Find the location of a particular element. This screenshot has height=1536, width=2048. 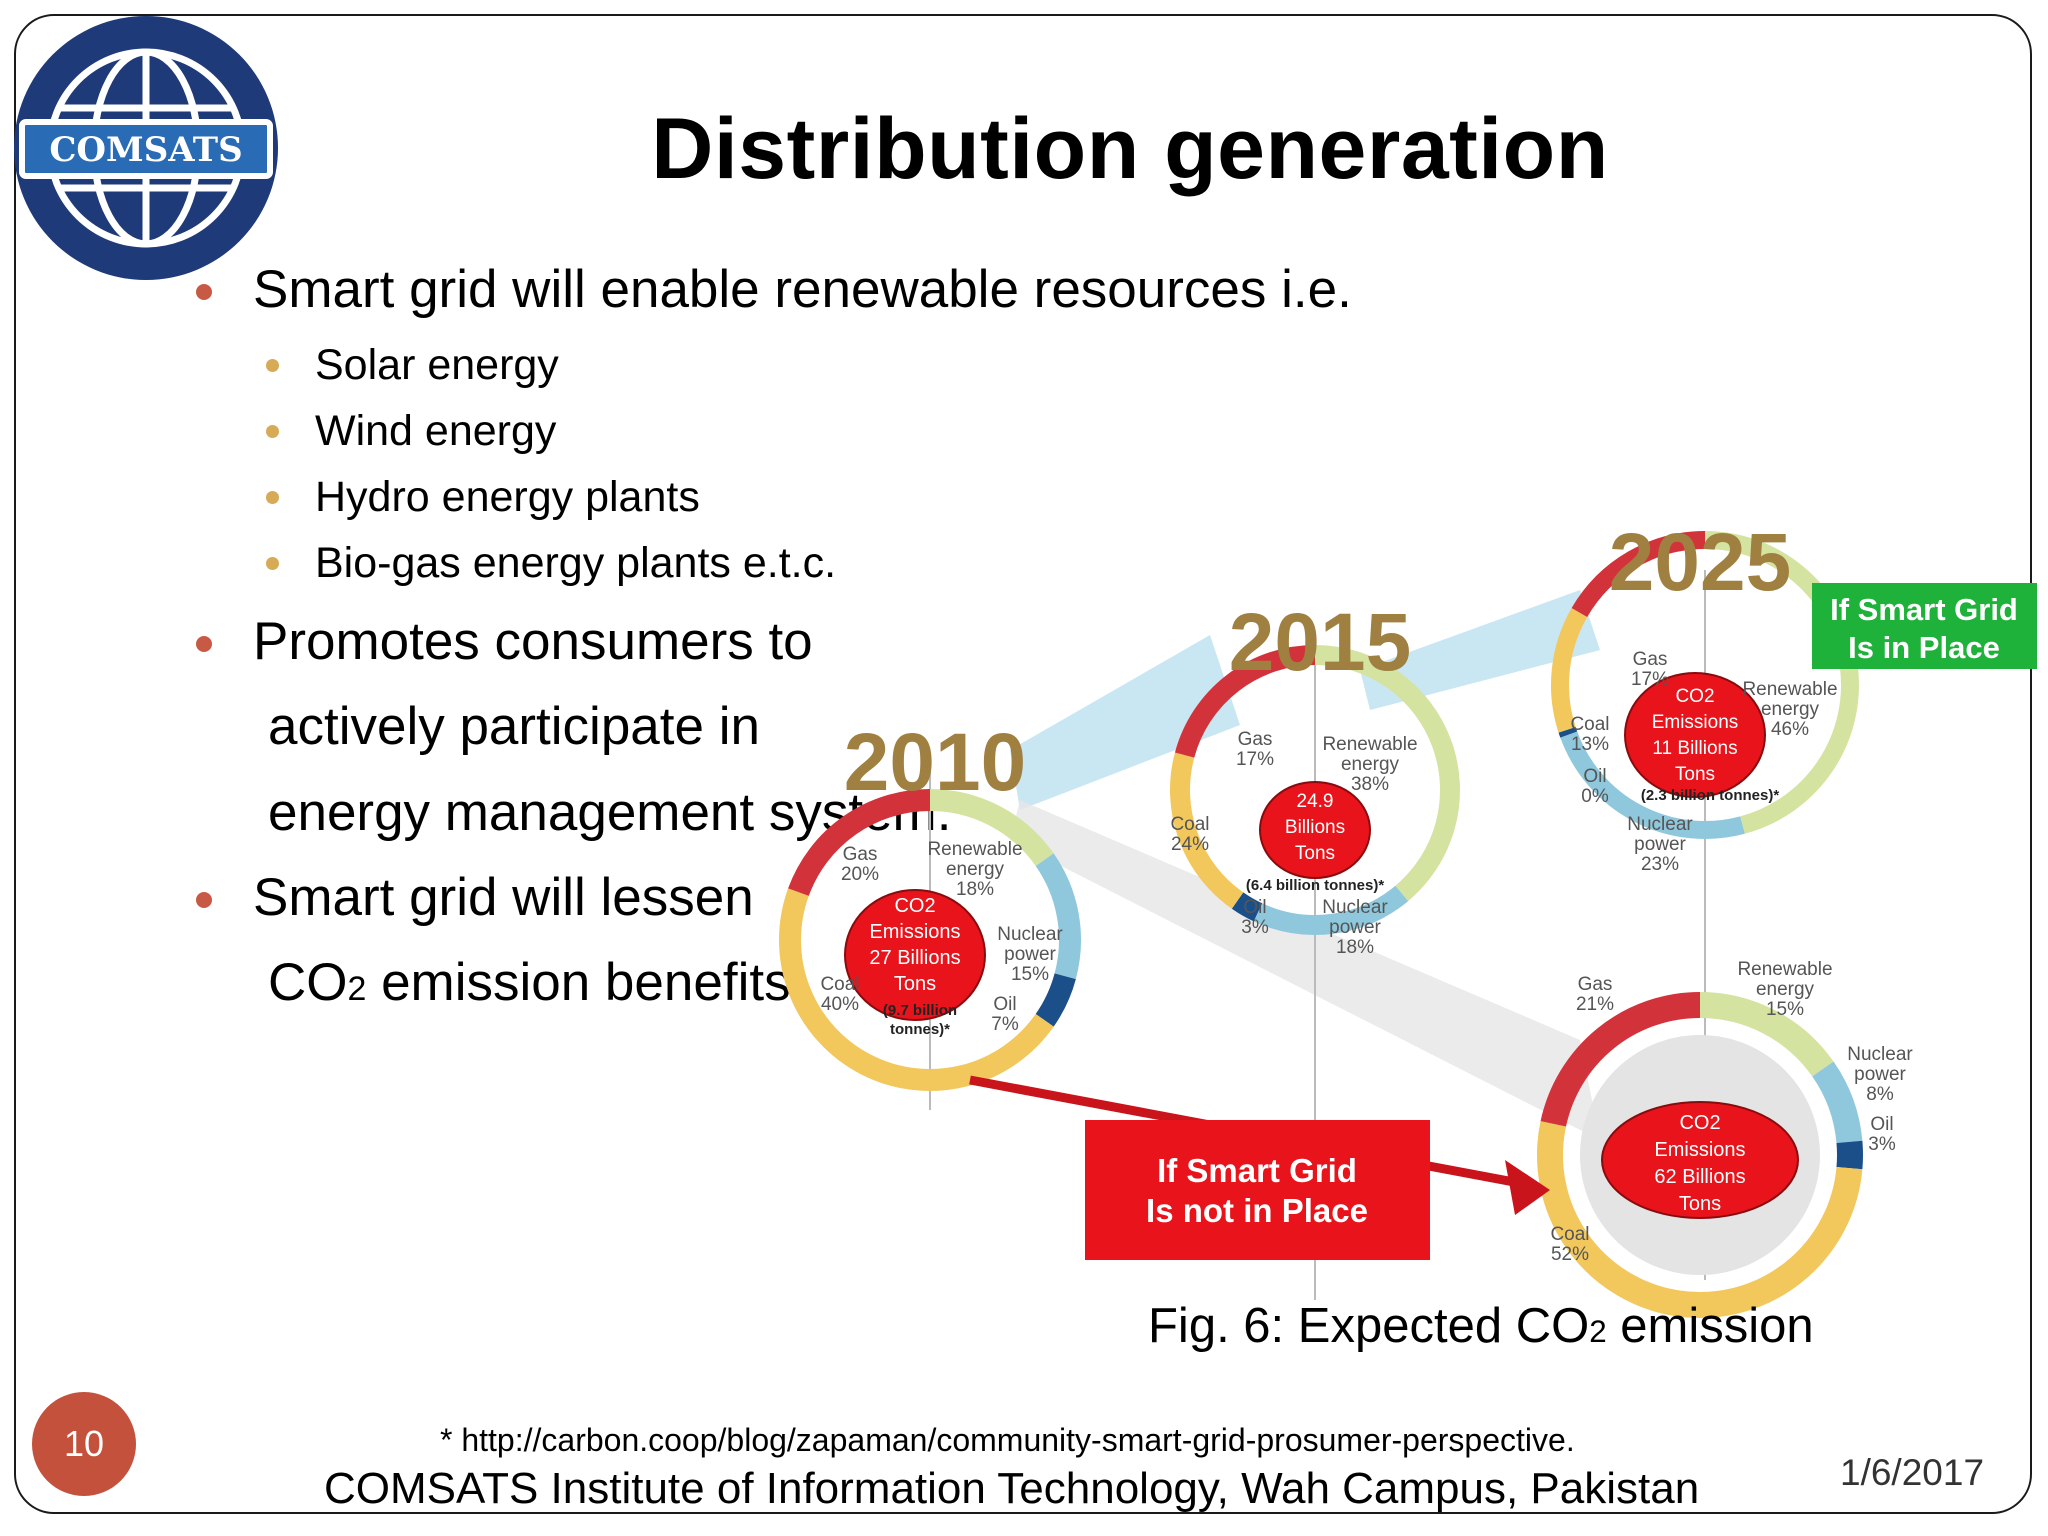

c2025b-label-coal: 52% is located at coordinates (1570, 1254).